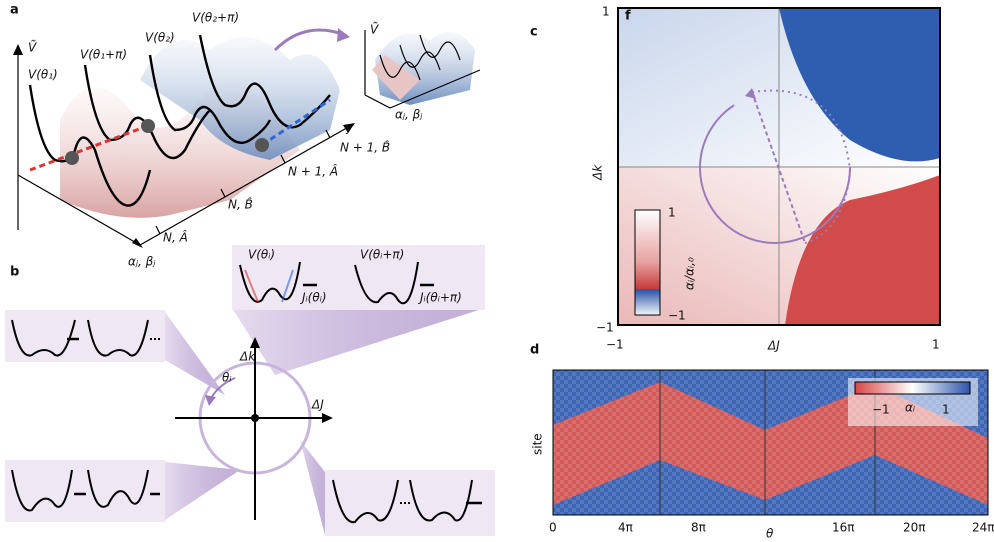 The image size is (994, 542). Describe the element at coordinates (914, 528) in the screenshot. I see `tick-label: 20π` at that location.